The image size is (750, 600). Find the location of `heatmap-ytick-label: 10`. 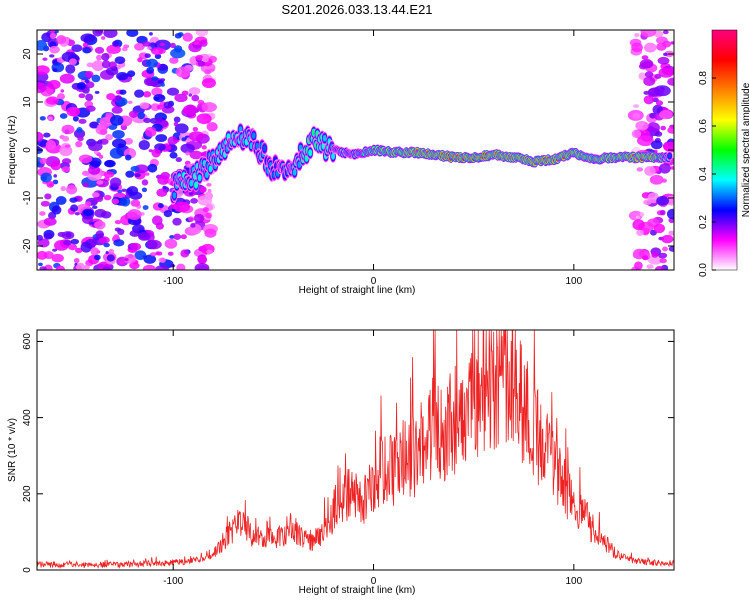

heatmap-ytick-label: 10 is located at coordinates (27, 102).